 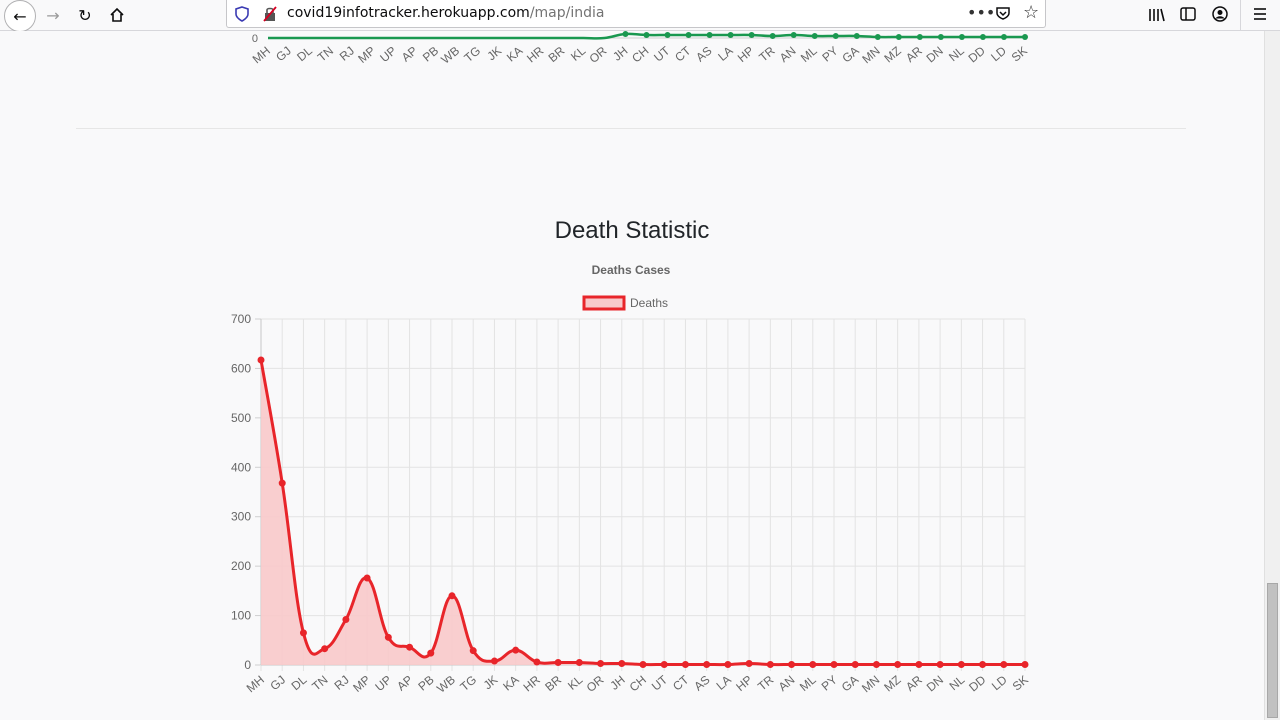 I want to click on page-actions-button: •••, so click(x=981, y=12).